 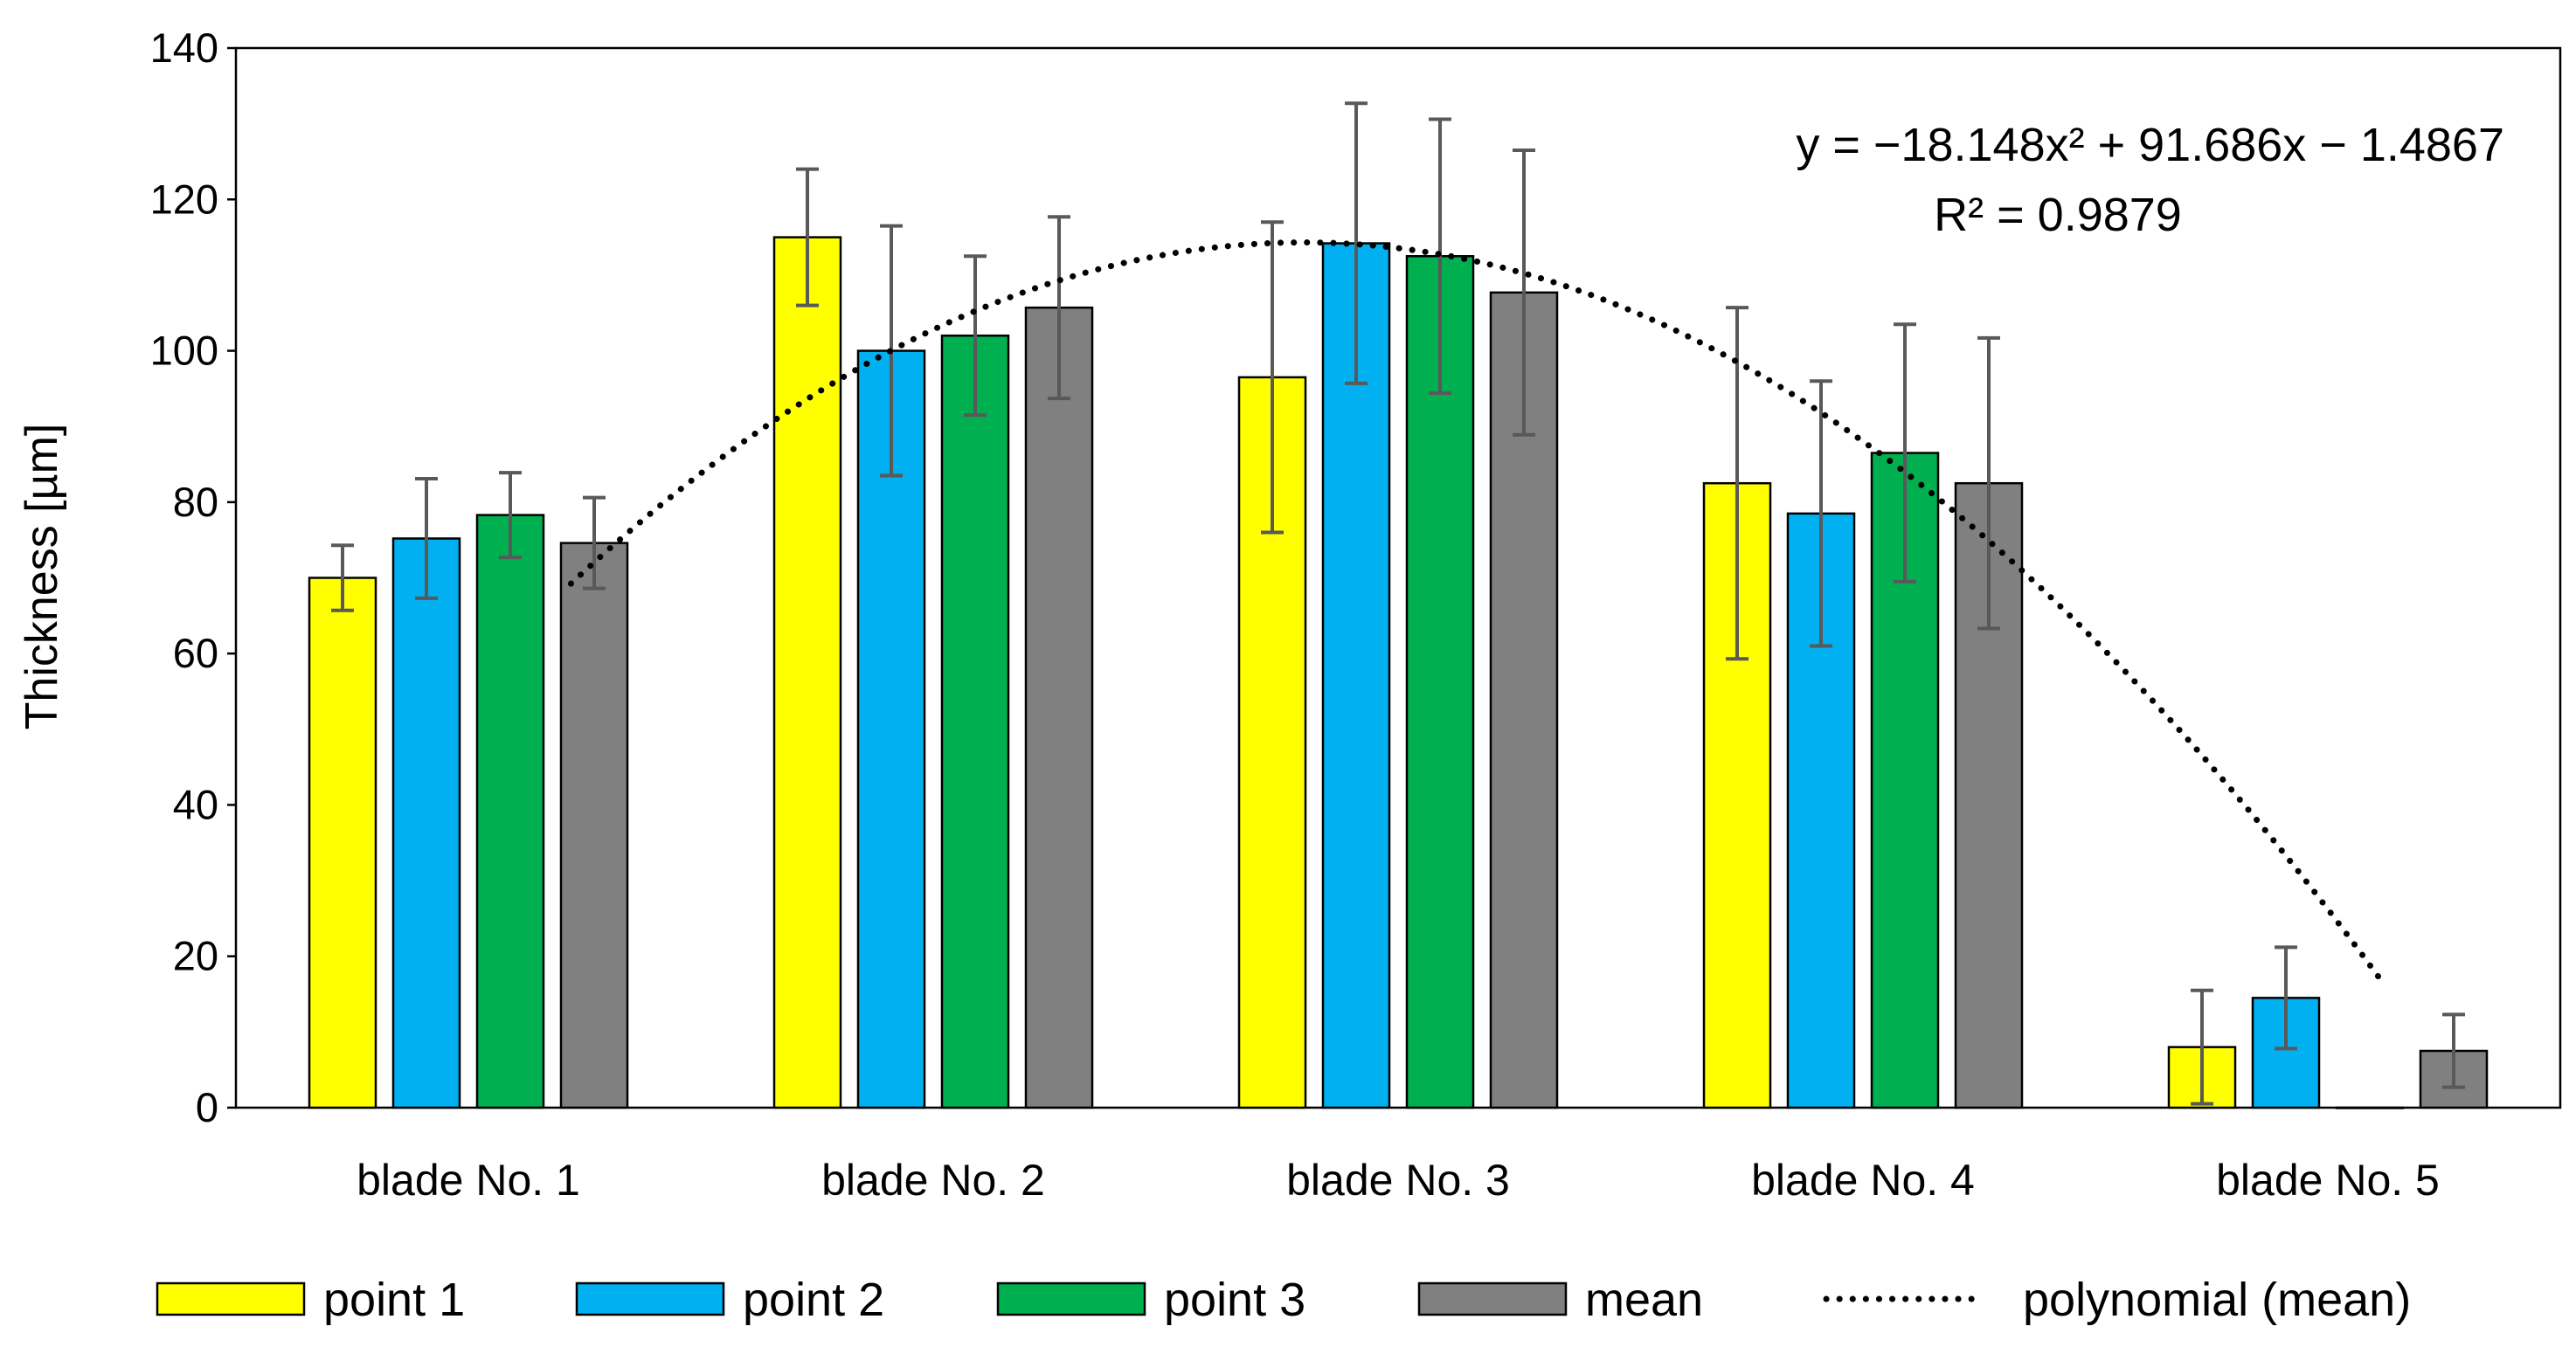 I want to click on trendline-r-squared: R² = 0.9879, so click(x=2058, y=215).